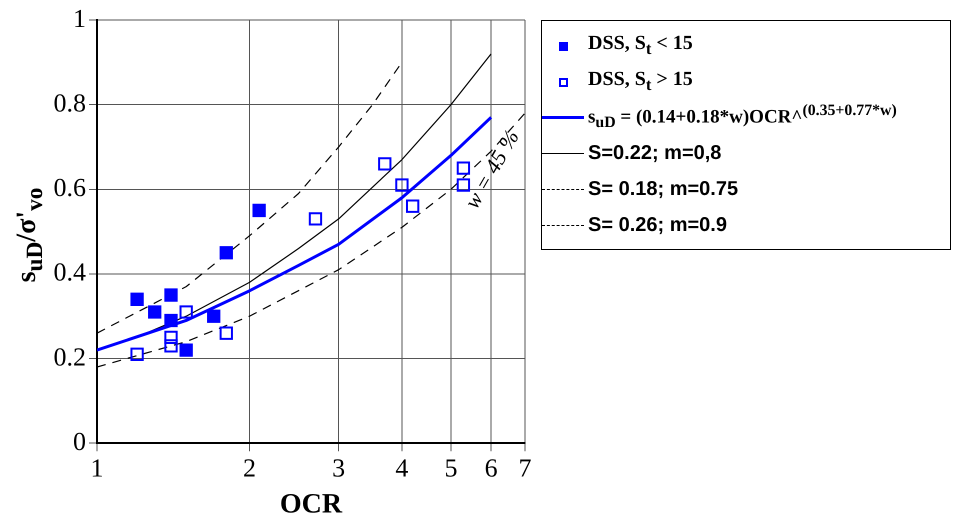  What do you see at coordinates (70, 187) in the screenshot?
I see `y-tick-label: 0.6` at bounding box center [70, 187].